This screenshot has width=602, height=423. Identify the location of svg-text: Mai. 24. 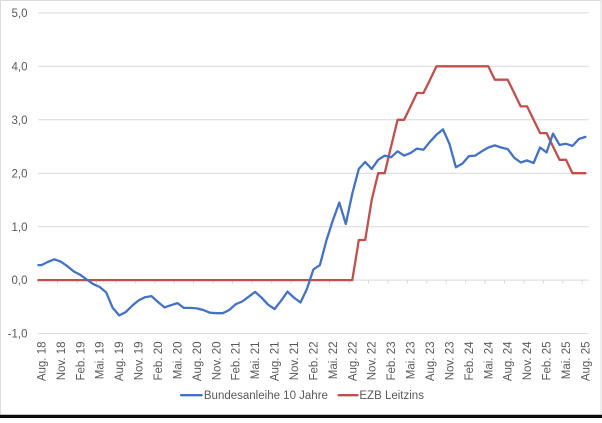
(489, 360).